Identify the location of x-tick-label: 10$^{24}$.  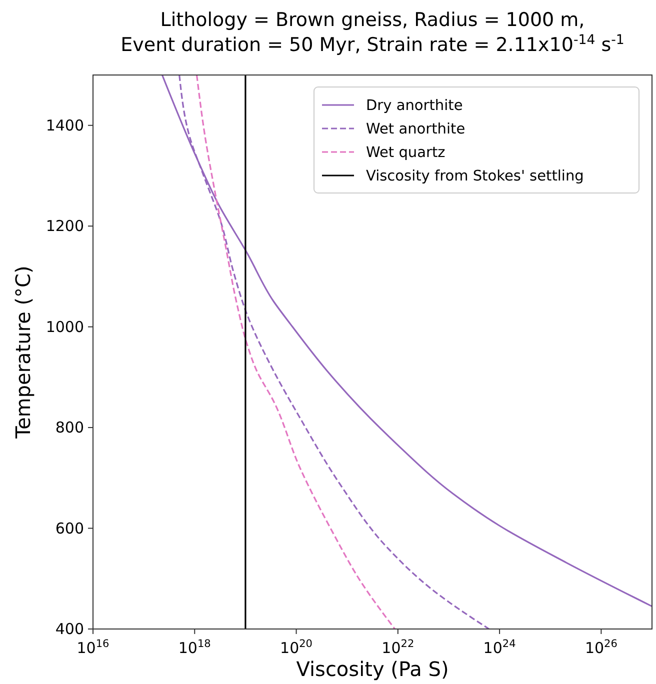
(499, 647).